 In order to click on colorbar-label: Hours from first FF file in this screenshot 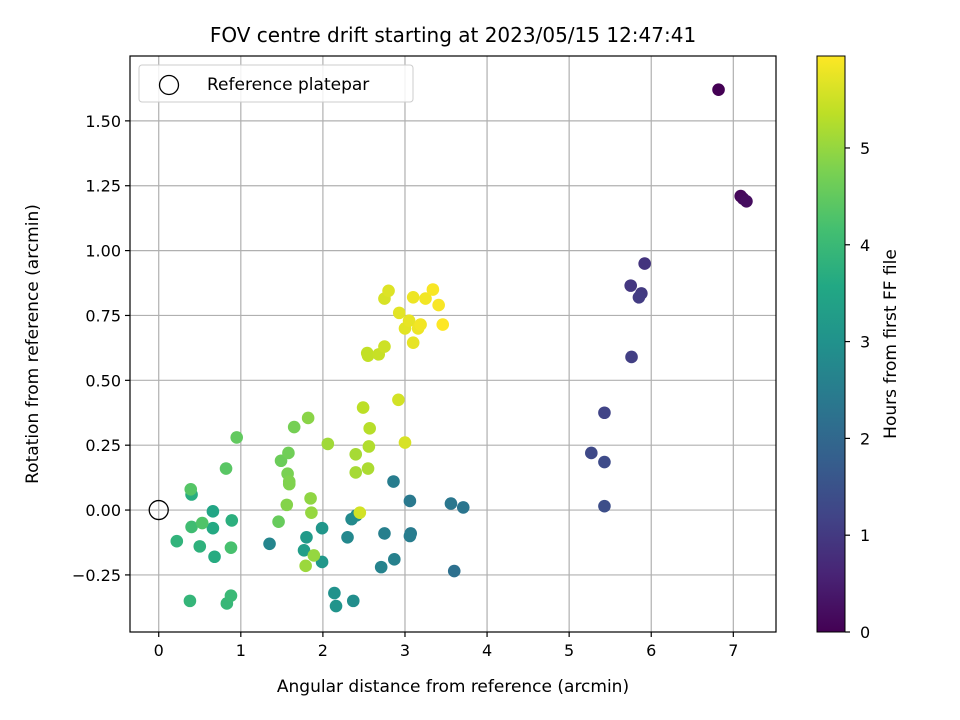, I will do `click(891, 344)`.